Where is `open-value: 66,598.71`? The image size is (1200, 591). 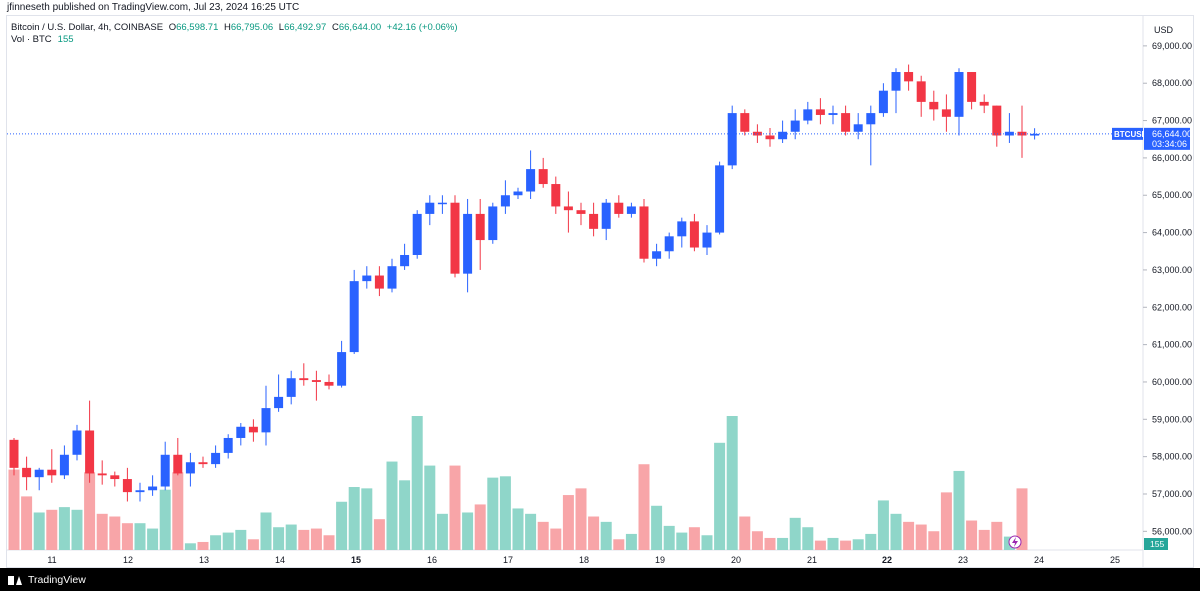
open-value: 66,598.71 is located at coordinates (197, 27).